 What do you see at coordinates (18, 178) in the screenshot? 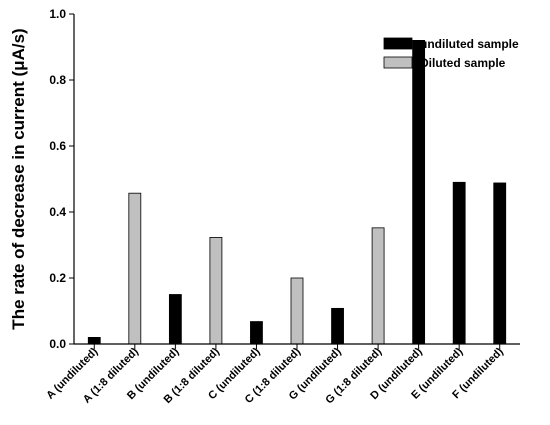
I see `y-axis-title: The rate of decrease in current (μA/s)` at bounding box center [18, 178].